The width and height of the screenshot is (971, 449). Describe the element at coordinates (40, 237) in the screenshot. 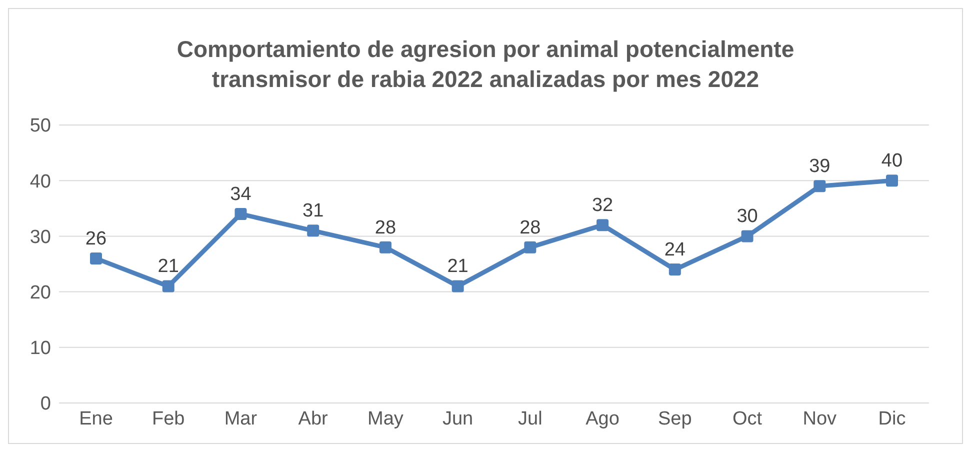

I see `y-tick-label: 30` at that location.